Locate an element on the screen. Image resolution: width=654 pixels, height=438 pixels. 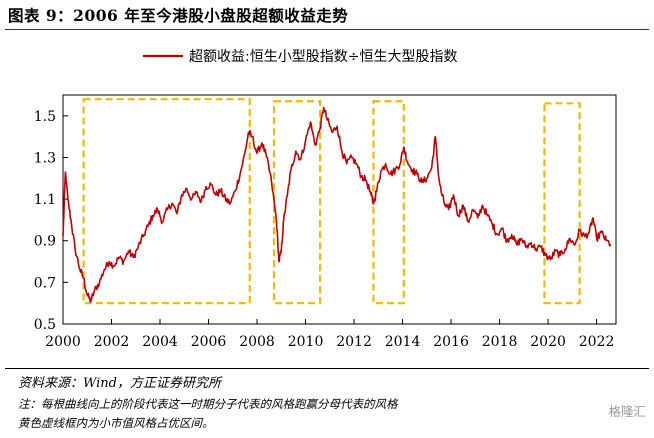
x-tick-label: 2006 is located at coordinates (209, 342).